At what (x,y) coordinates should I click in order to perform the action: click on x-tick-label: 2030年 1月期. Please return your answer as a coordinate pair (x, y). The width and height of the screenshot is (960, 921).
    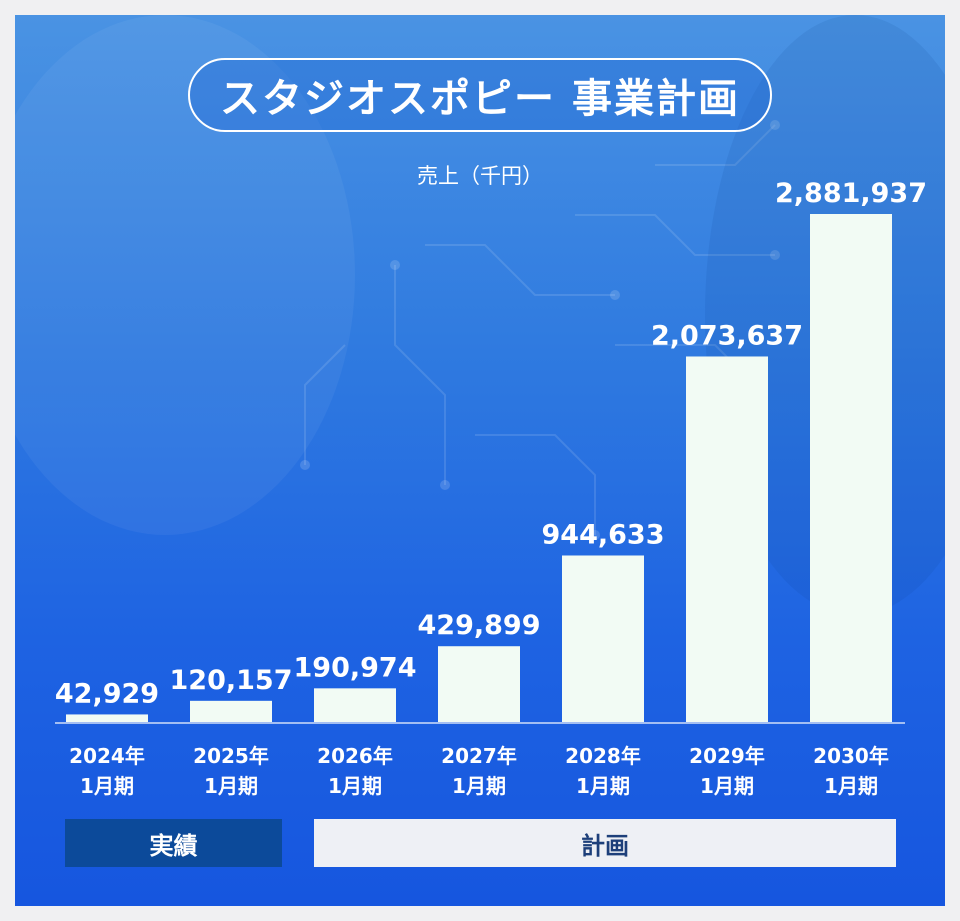
    Looking at the image, I should click on (851, 771).